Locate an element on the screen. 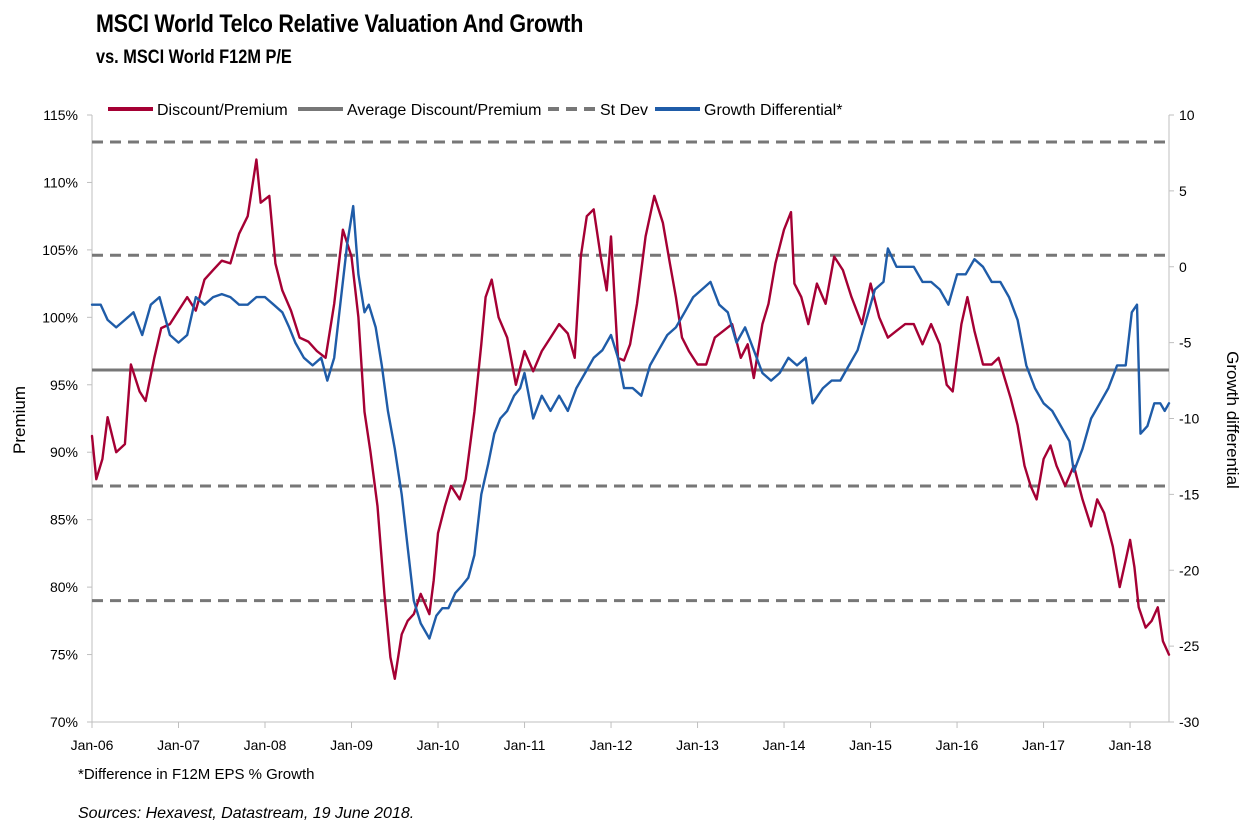 The height and width of the screenshot is (836, 1253). x-tick-label: Jan-07 is located at coordinates (178, 745).